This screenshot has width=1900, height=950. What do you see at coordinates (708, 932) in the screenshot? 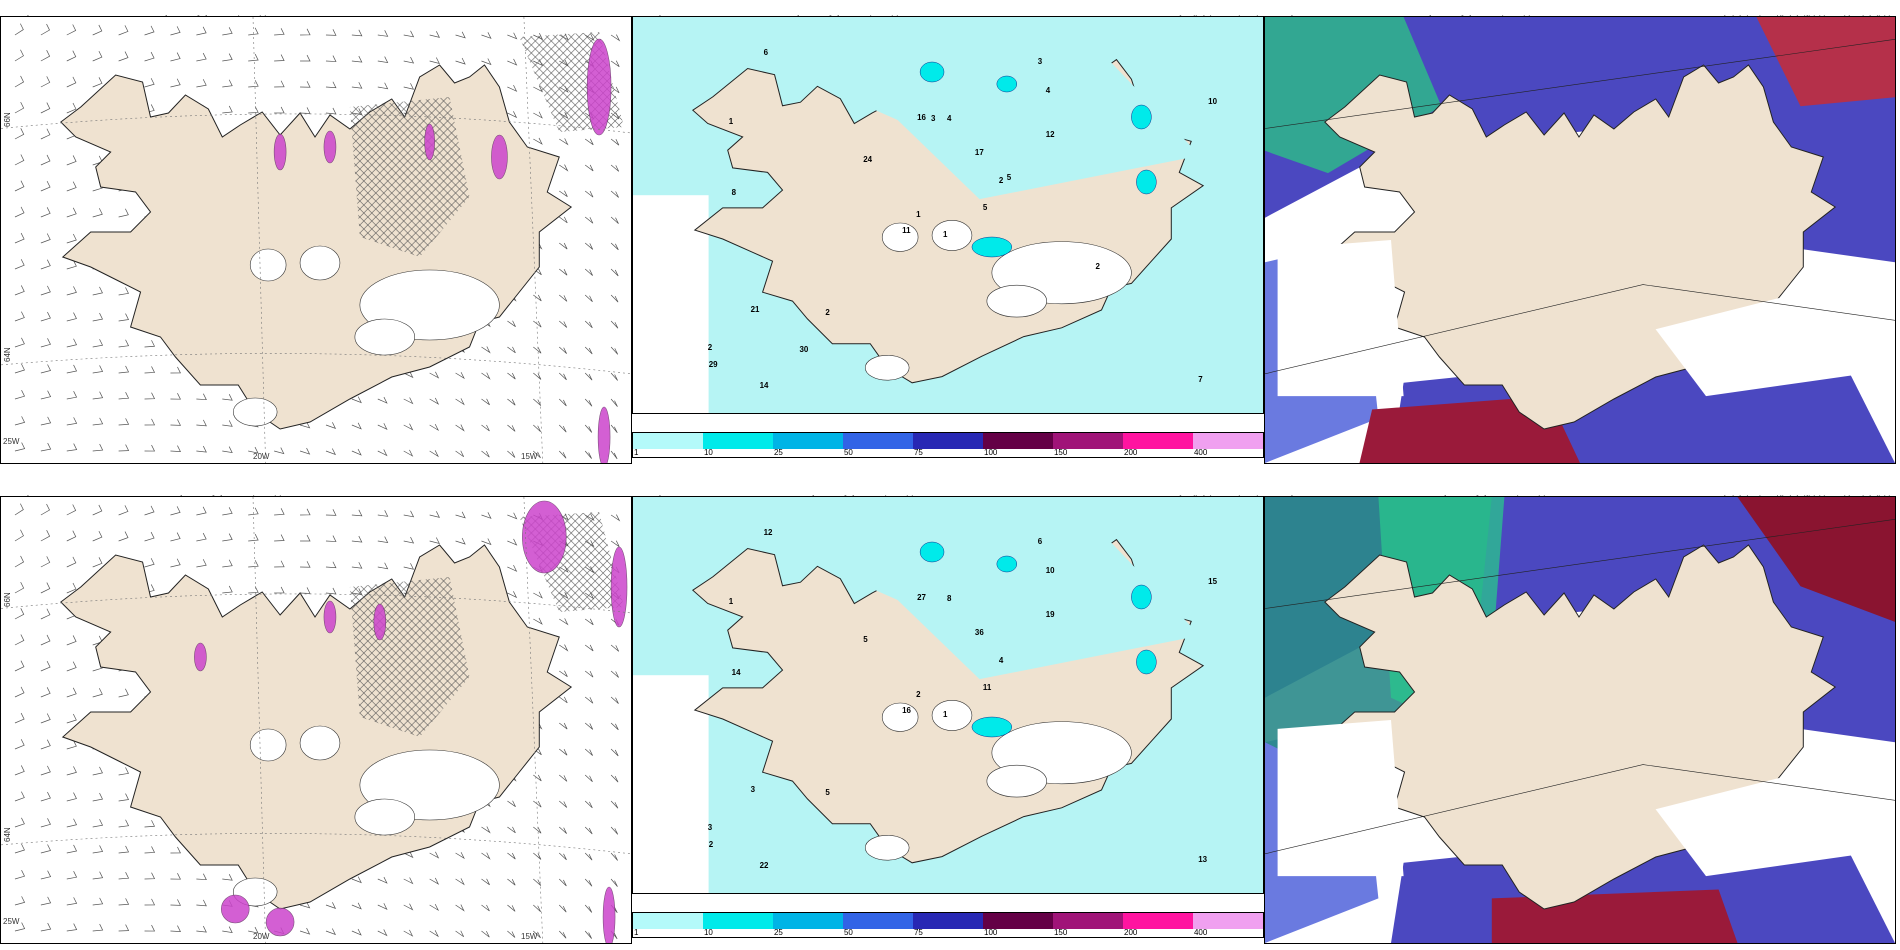
I see `colorbar-tick-label: 10` at bounding box center [708, 932].